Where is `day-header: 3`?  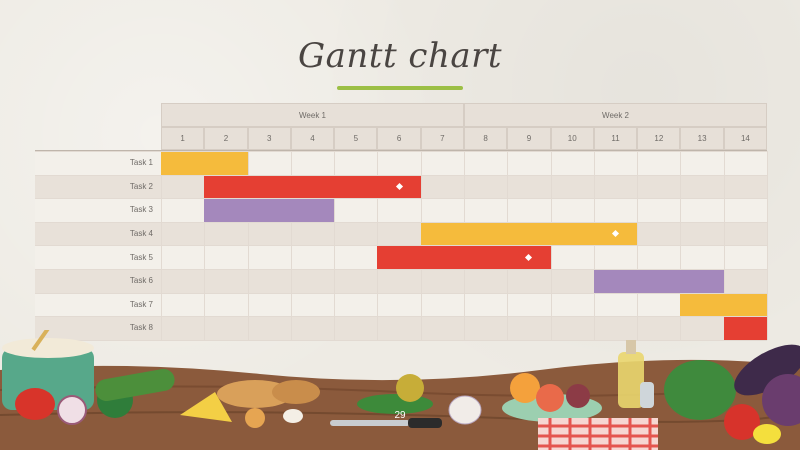 day-header: 3 is located at coordinates (269, 138).